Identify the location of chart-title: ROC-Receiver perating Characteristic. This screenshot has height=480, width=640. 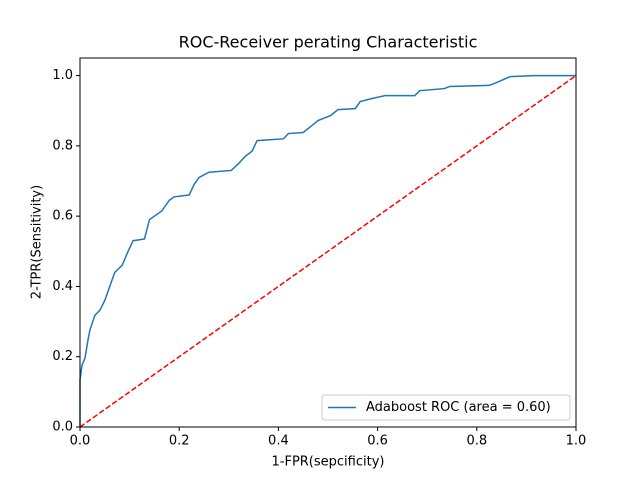
(328, 42).